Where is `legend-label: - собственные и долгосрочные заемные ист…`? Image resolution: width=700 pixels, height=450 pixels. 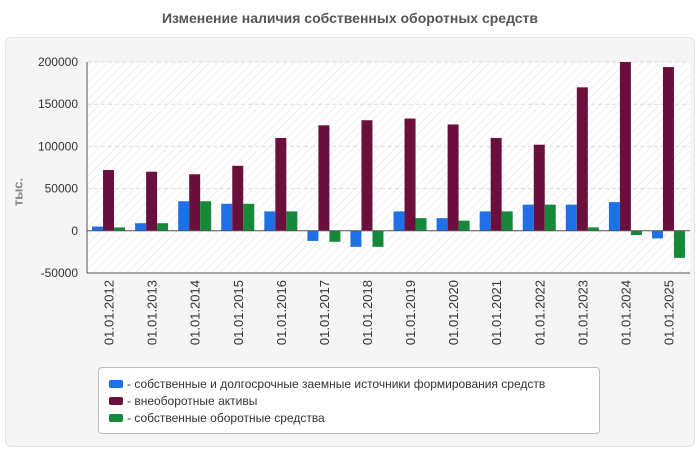 legend-label: - собственные и долгосрочные заемные ист… is located at coordinates (336, 383).